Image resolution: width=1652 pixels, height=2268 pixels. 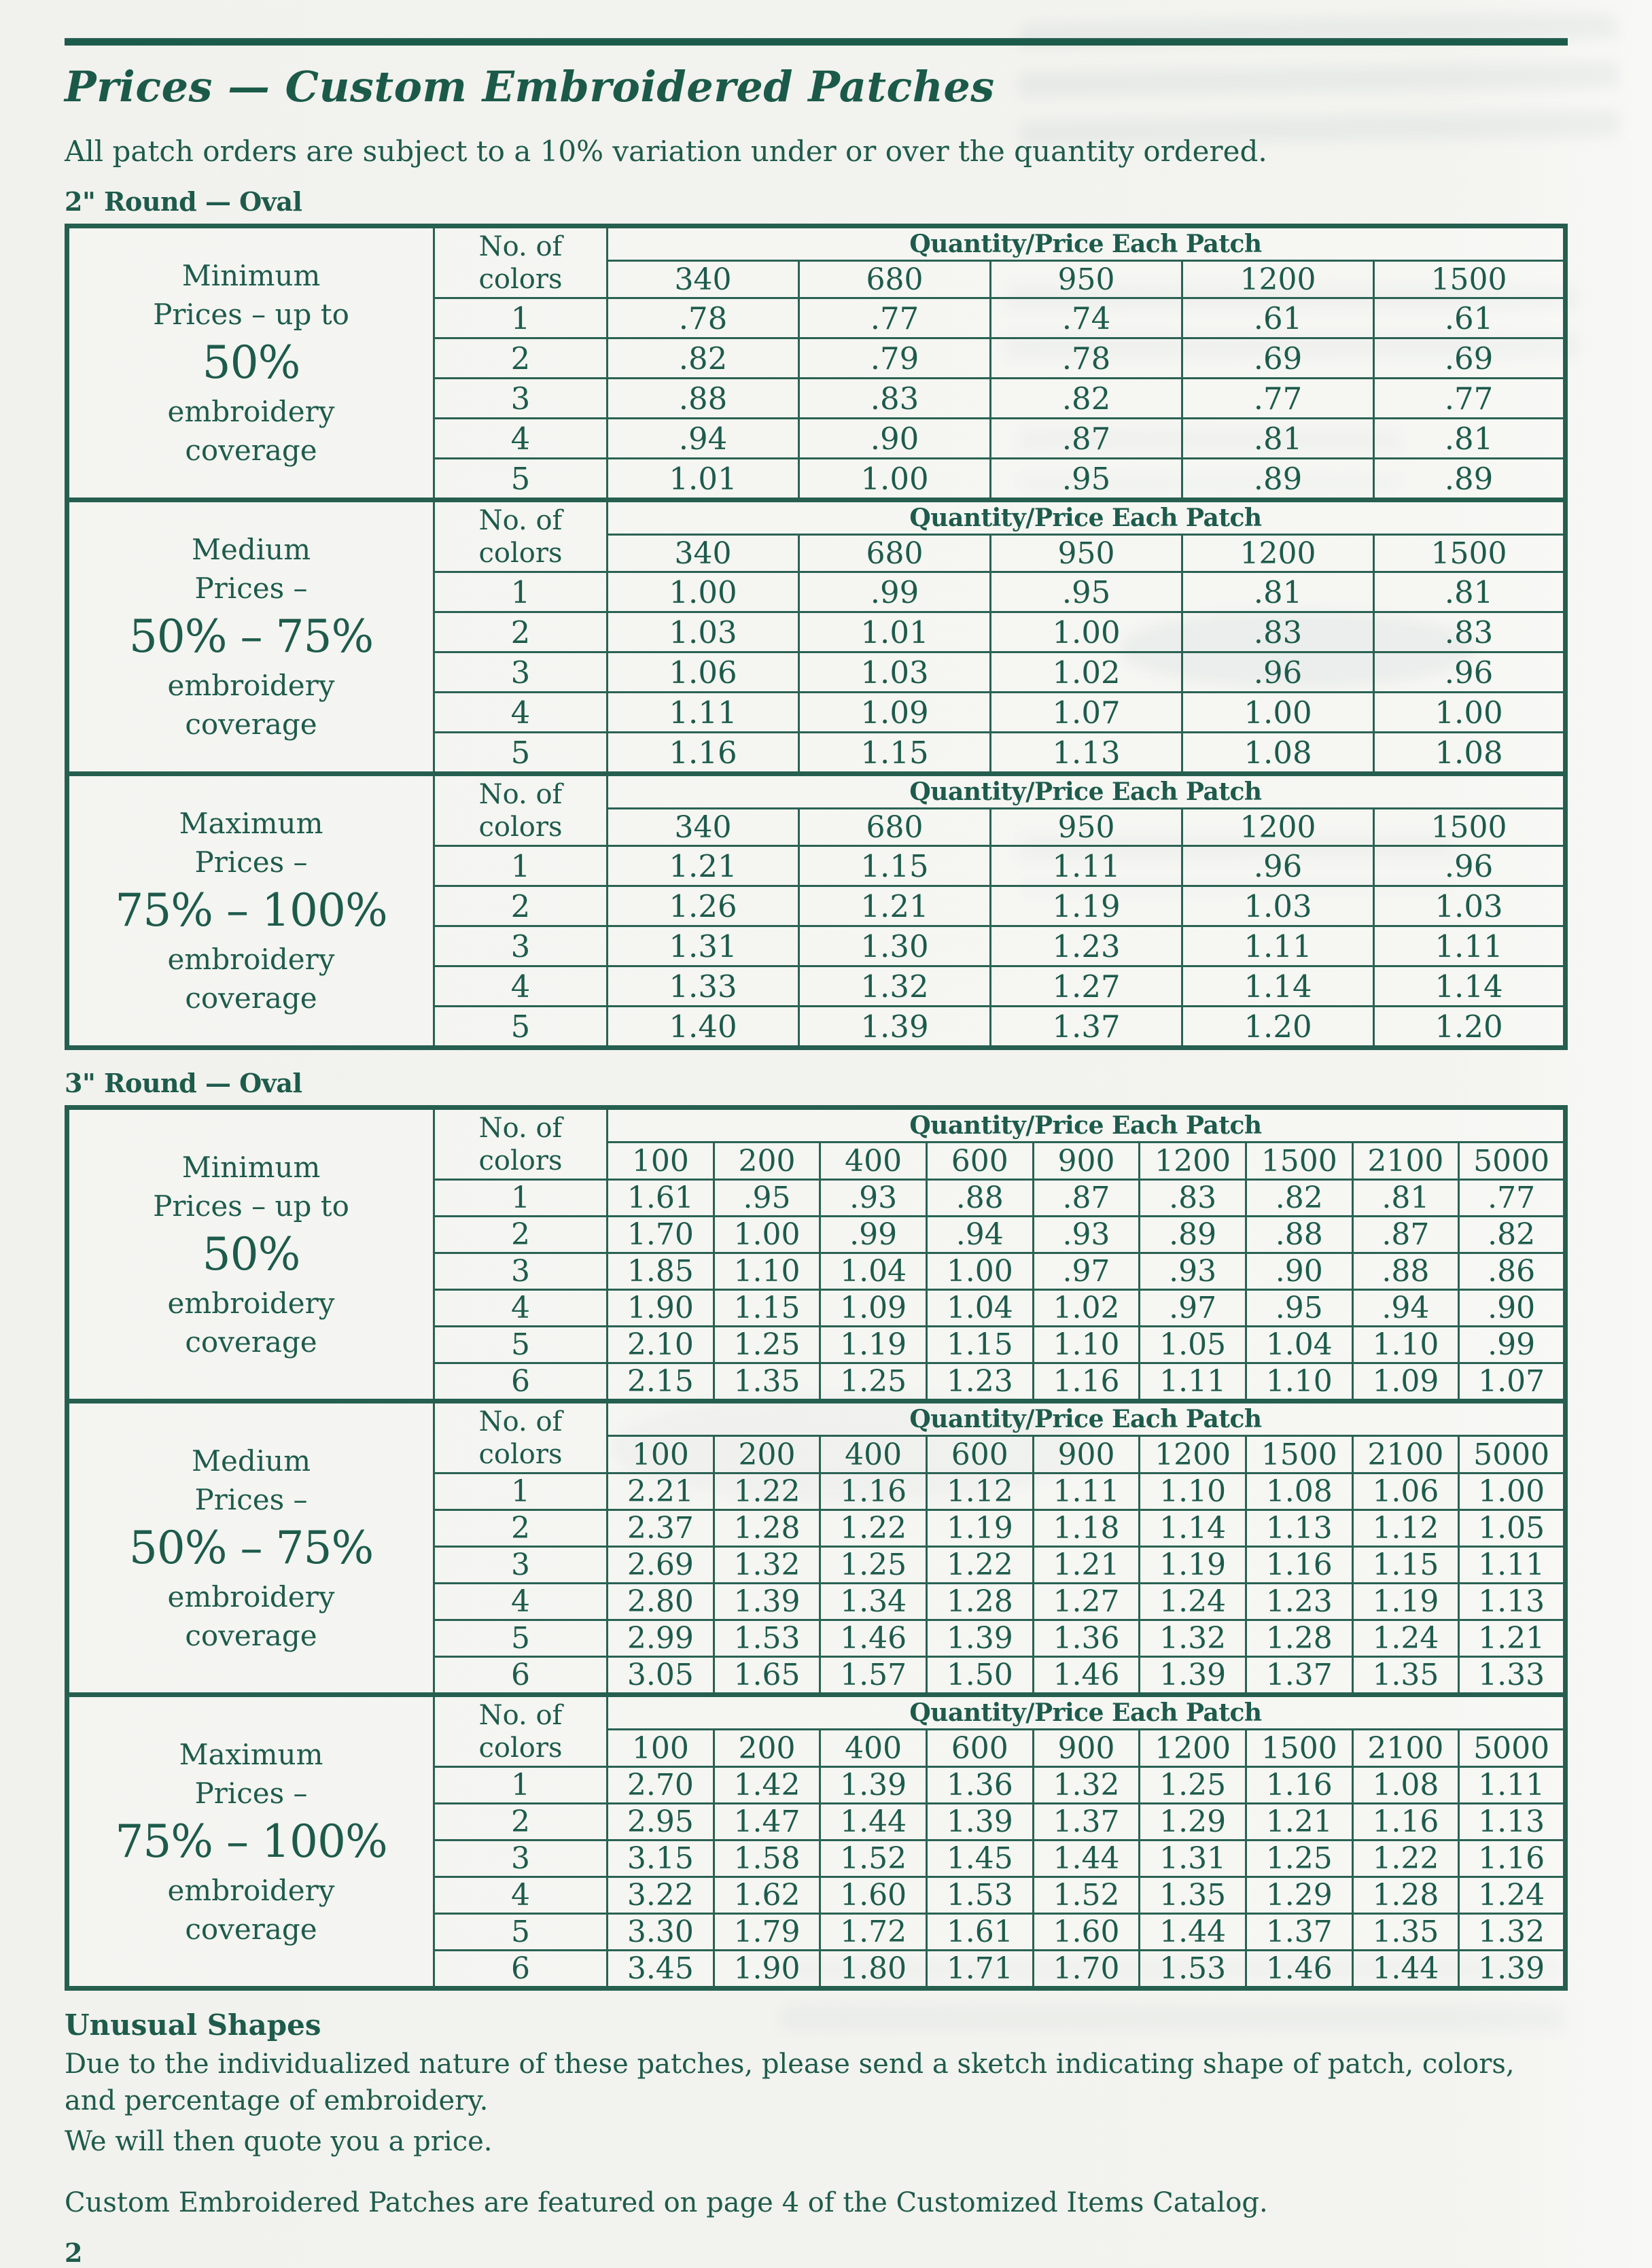 I want to click on price-cell: 1.19, so click(x=1086, y=906).